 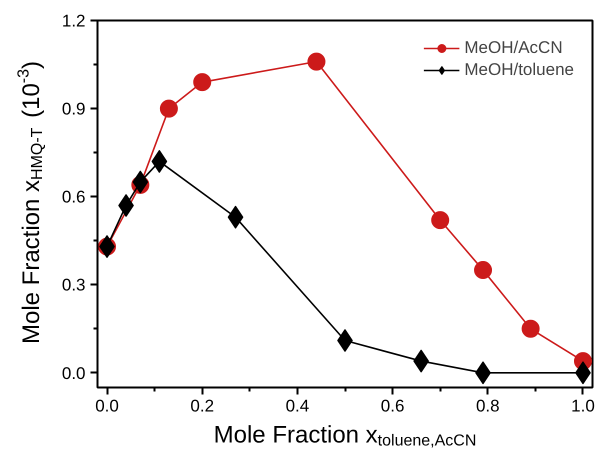 I want to click on x-tick-label: 0.6, so click(x=392, y=406).